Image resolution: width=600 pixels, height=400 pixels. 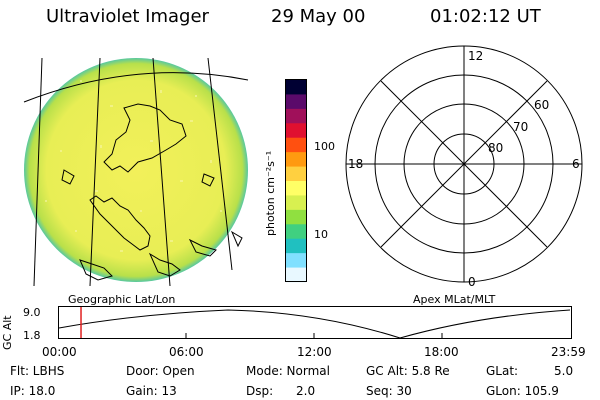 I want to click on colorbar-tick-100: 100, so click(x=324, y=146).